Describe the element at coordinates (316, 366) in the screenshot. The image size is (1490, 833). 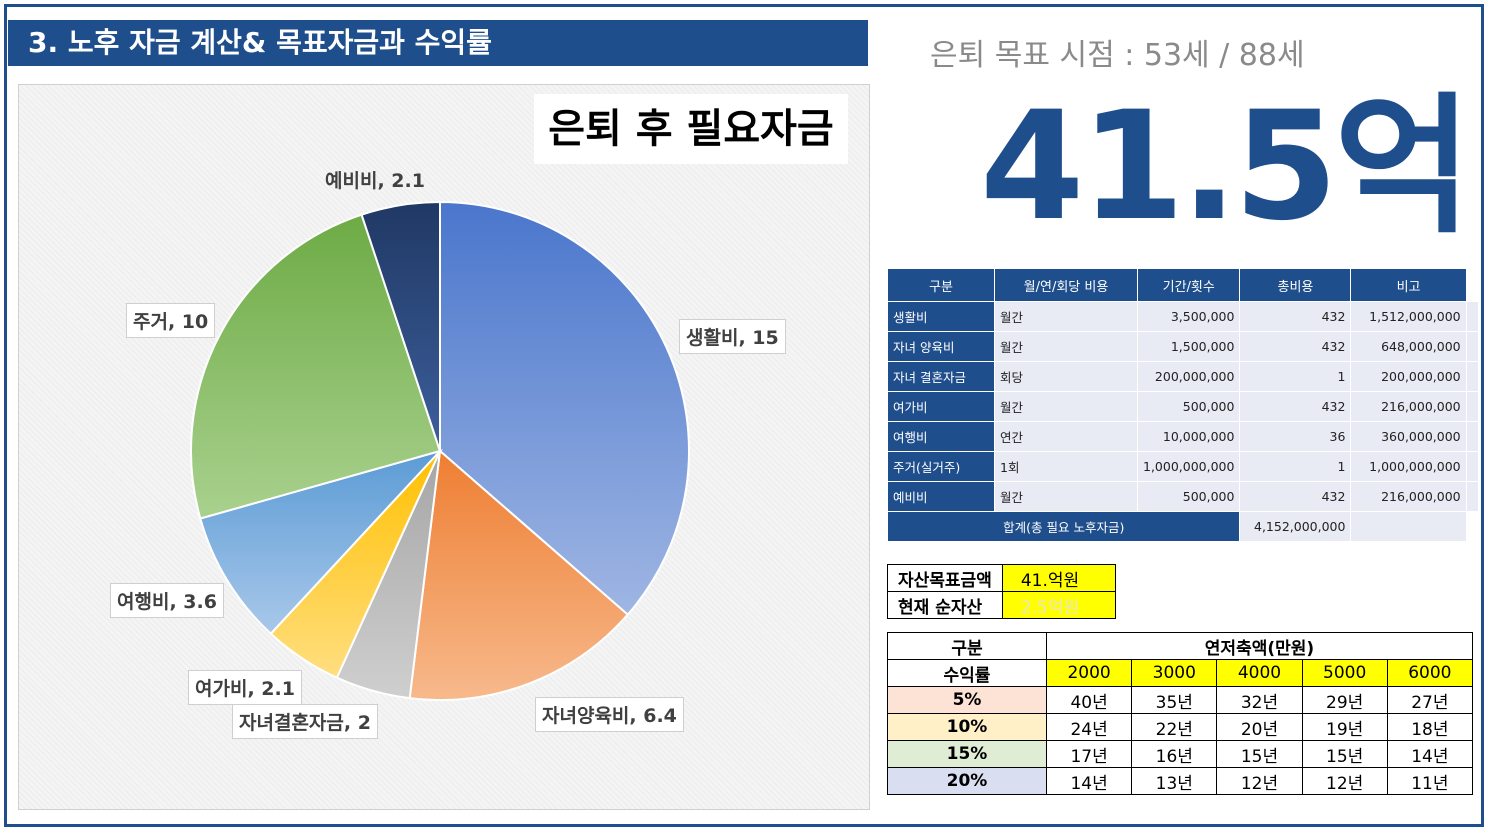
I see `pie-slice-housing` at that location.